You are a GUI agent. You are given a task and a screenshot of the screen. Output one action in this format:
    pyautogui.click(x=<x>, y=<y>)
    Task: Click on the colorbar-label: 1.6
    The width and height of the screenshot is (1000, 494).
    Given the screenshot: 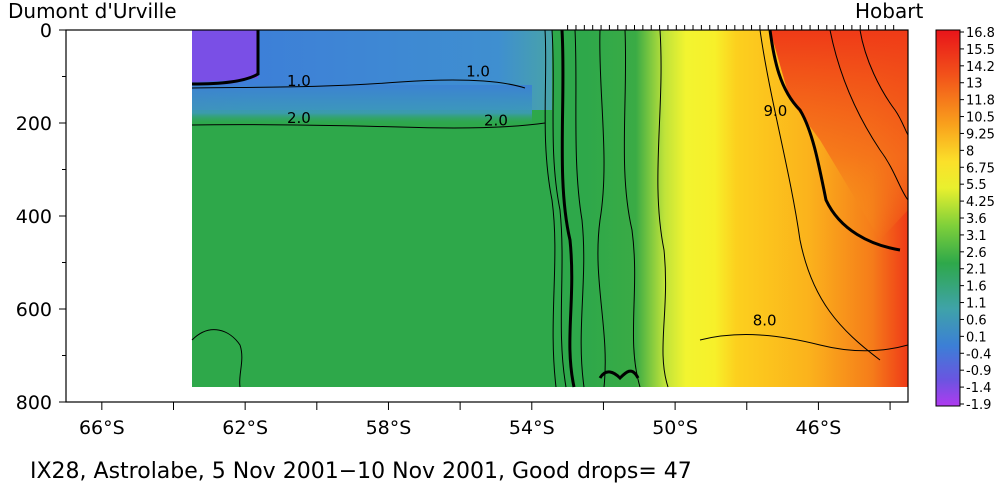 What is the action you would take?
    pyautogui.click(x=976, y=287)
    